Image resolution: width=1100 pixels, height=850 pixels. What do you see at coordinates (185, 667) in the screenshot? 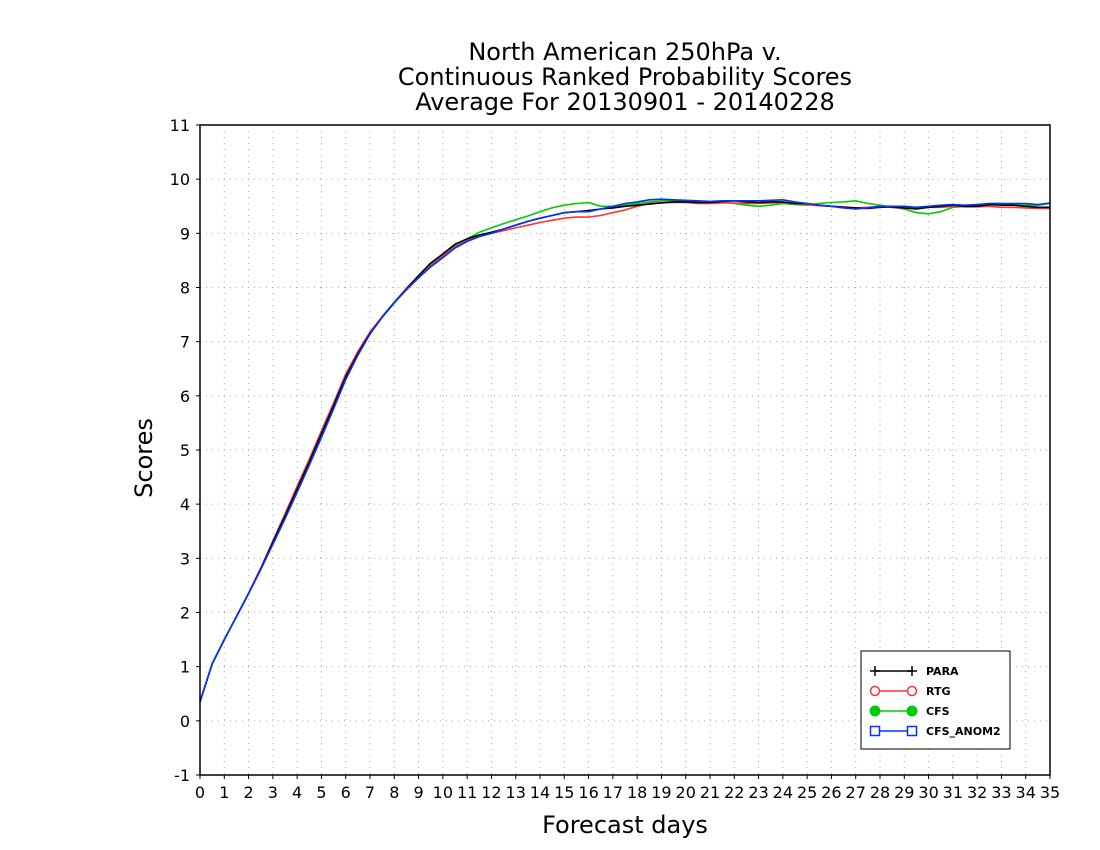
I see `y-tick-label: 1` at bounding box center [185, 667].